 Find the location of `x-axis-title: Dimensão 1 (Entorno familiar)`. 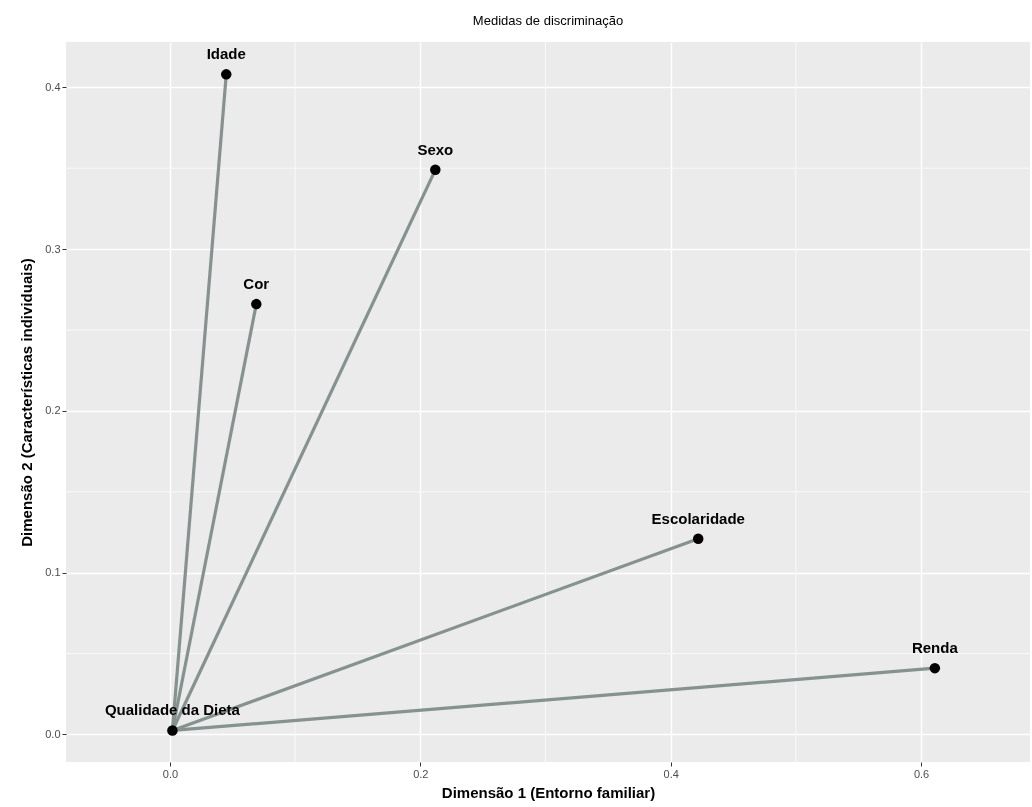

x-axis-title: Dimensão 1 (Entorno familiar) is located at coordinates (548, 792).